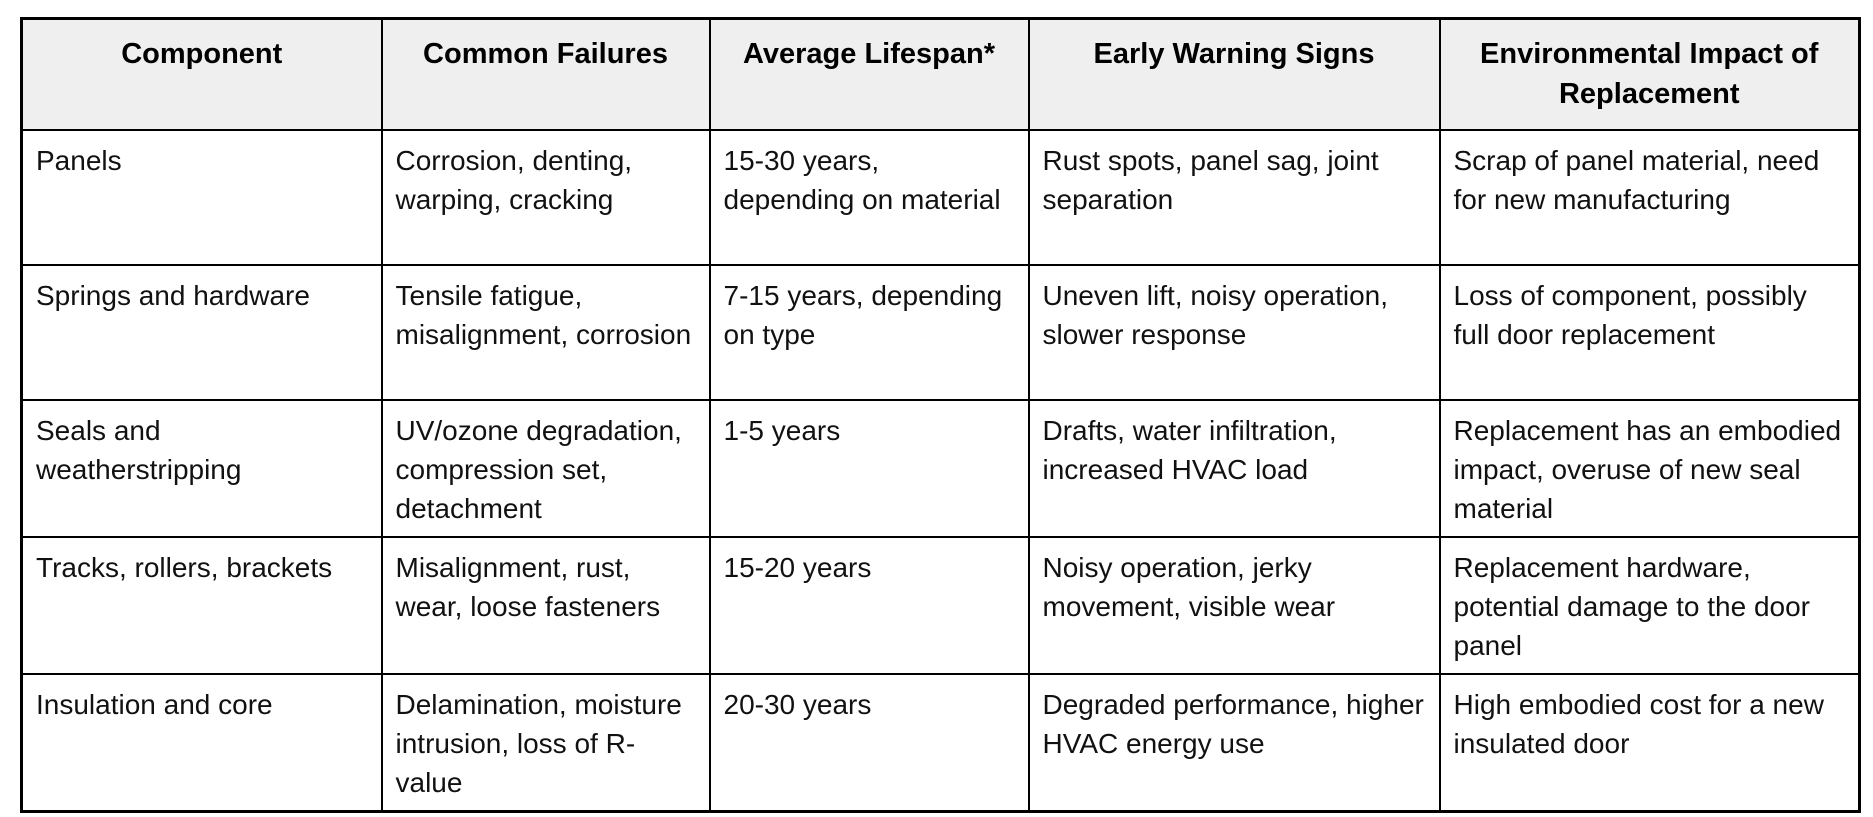 Image resolution: width=1873 pixels, height=817 pixels. I want to click on table-cell: Insulation and core, so click(201, 742).